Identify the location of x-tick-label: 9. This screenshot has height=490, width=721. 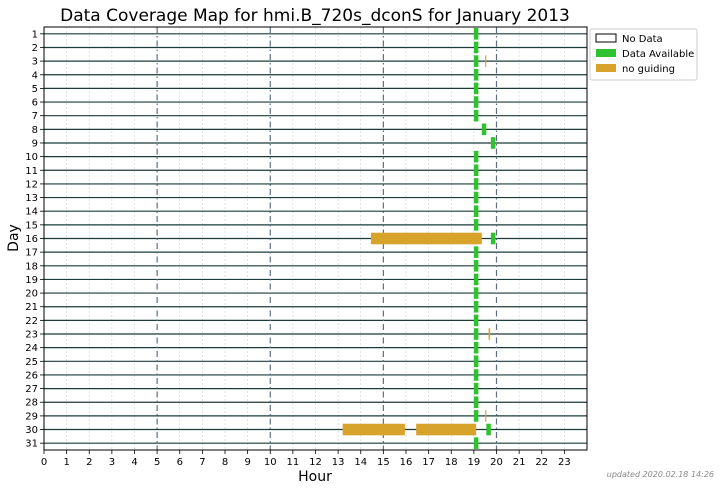
(247, 462).